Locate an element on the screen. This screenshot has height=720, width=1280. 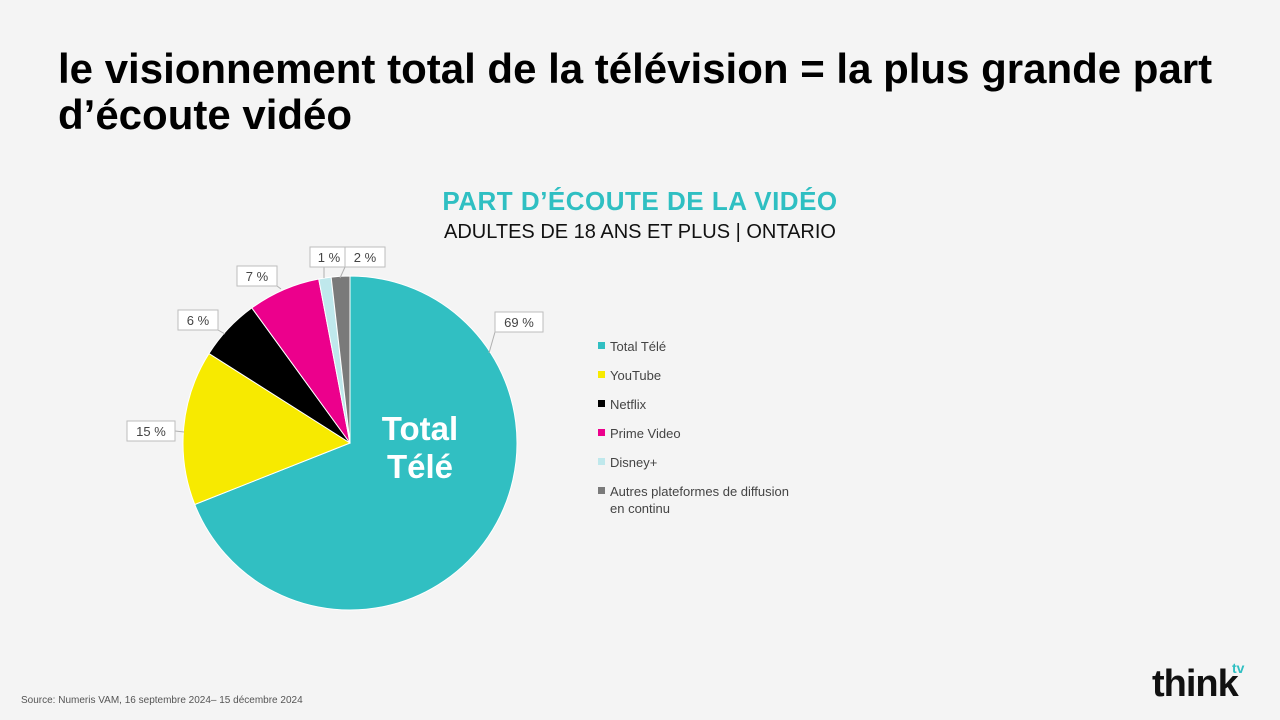
legend-label: Prime Video is located at coordinates (645, 433).